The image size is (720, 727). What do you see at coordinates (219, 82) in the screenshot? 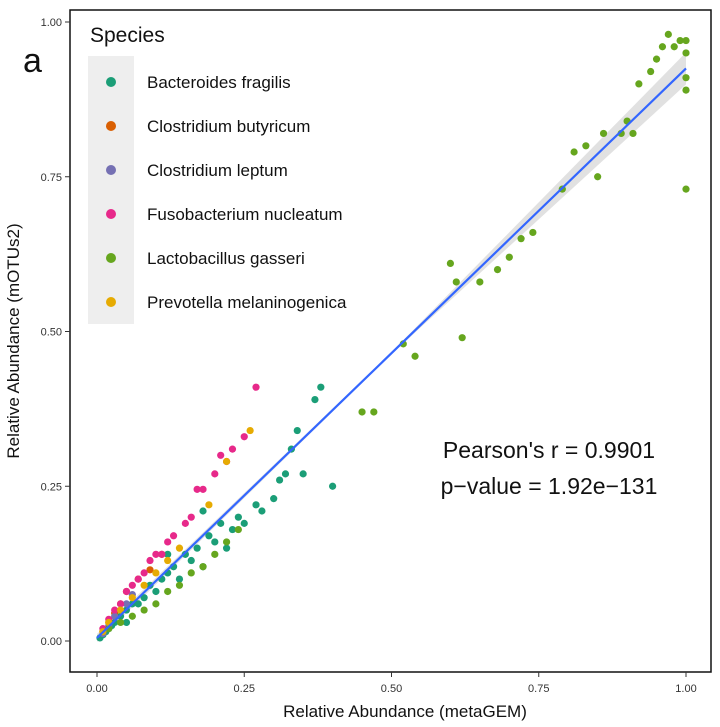
I see `legend-label: Bacteroides fragilis` at bounding box center [219, 82].